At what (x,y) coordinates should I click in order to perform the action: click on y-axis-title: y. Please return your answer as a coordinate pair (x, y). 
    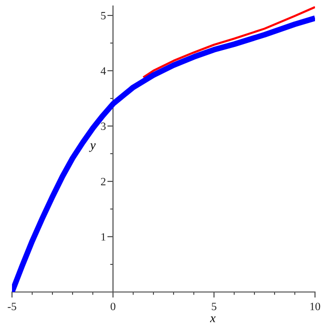
    Looking at the image, I should click on (92, 147).